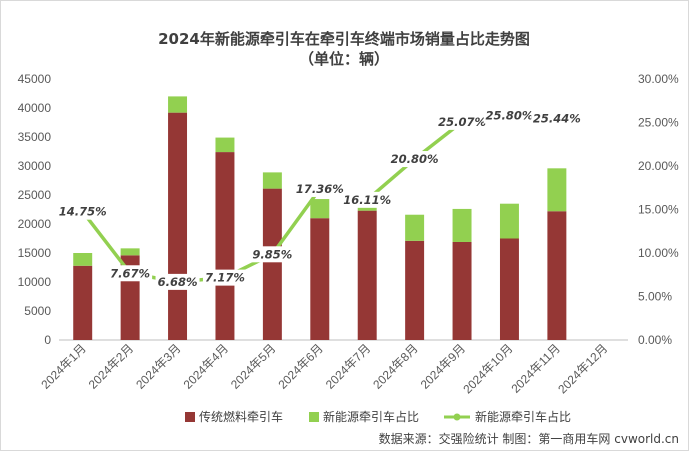 The image size is (689, 451). What do you see at coordinates (37, 311) in the screenshot?
I see `left-axis-tick-label: 5000` at bounding box center [37, 311].